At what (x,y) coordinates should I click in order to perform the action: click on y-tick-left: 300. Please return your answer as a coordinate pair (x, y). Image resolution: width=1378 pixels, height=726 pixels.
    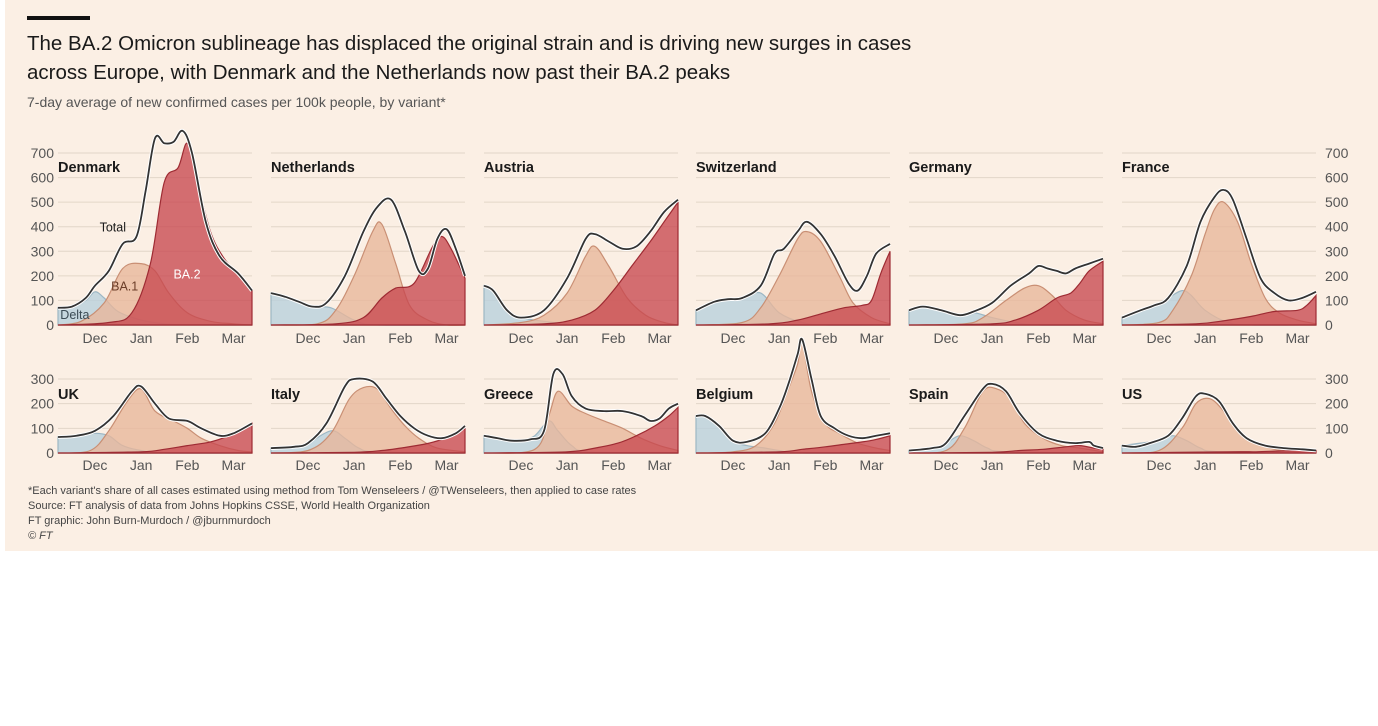
    Looking at the image, I should click on (43, 251).